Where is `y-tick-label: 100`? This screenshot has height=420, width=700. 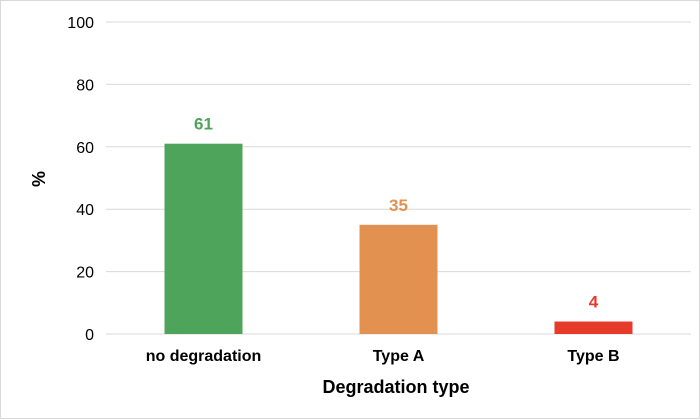
y-tick-label: 100 is located at coordinates (80, 23).